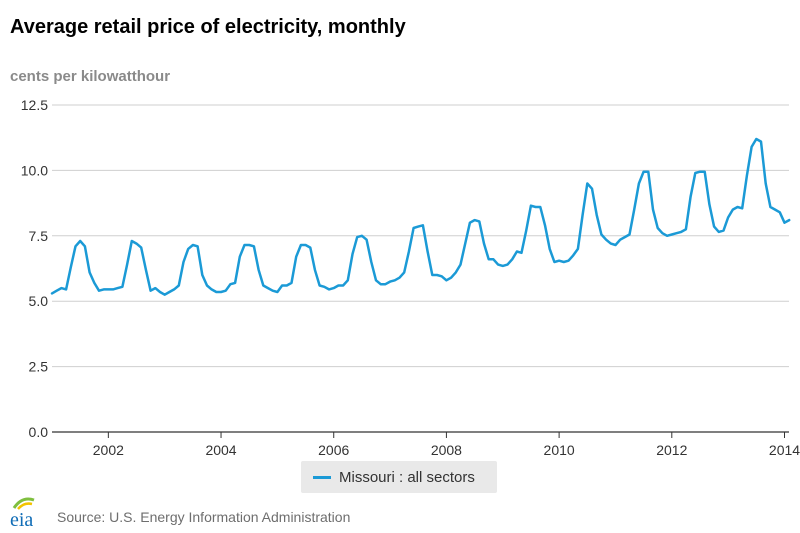  I want to click on y-tick-label: 2.5, so click(39, 367).